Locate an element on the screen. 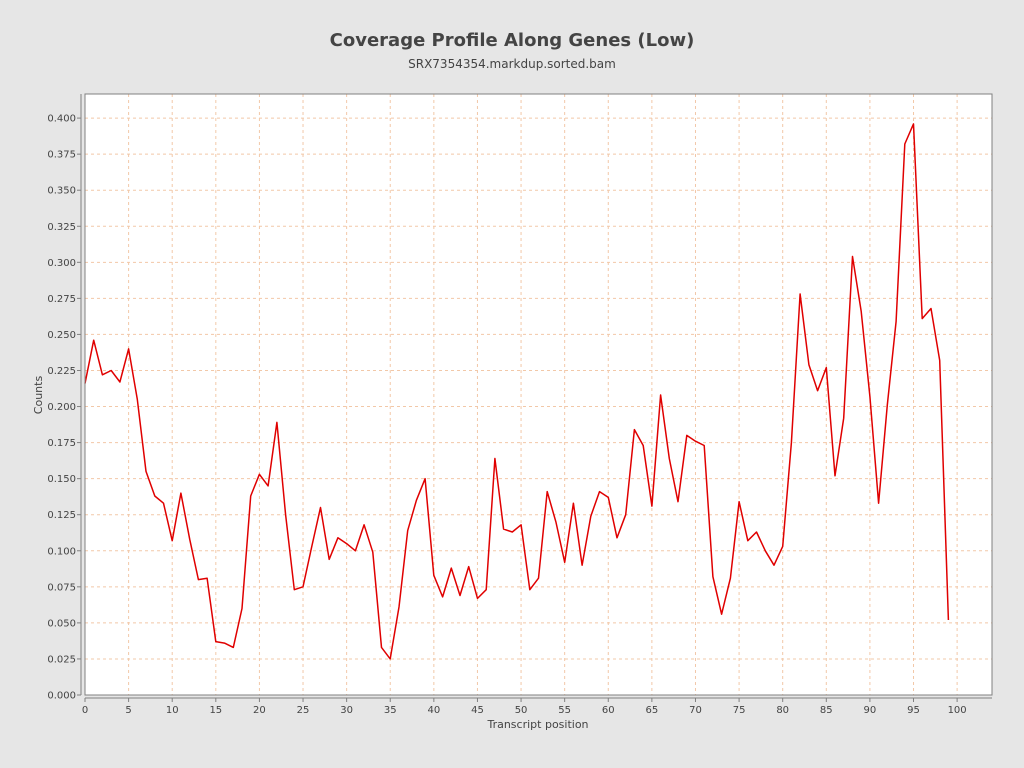 Image resolution: width=1024 pixels, height=768 pixels. x-tick-label: 70 is located at coordinates (695, 710).